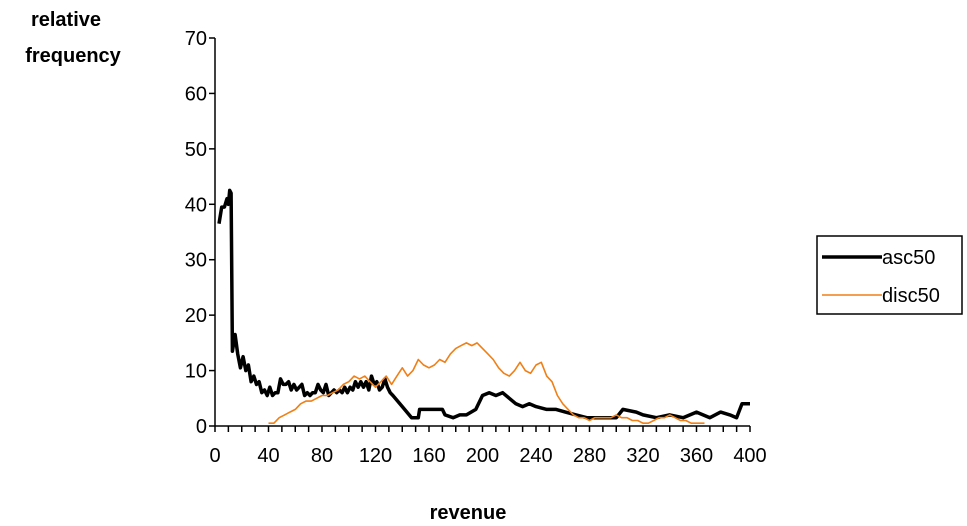 The image size is (967, 526). Describe the element at coordinates (535, 456) in the screenshot. I see `x-tick-label: 240` at that location.